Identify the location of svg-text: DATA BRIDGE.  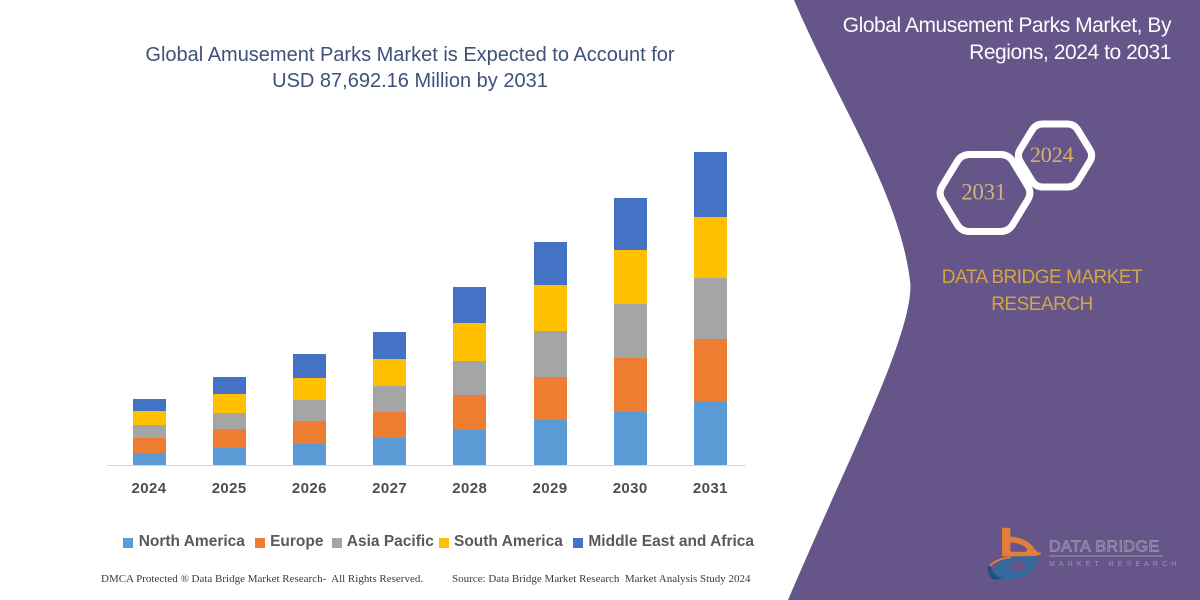
(1104, 547).